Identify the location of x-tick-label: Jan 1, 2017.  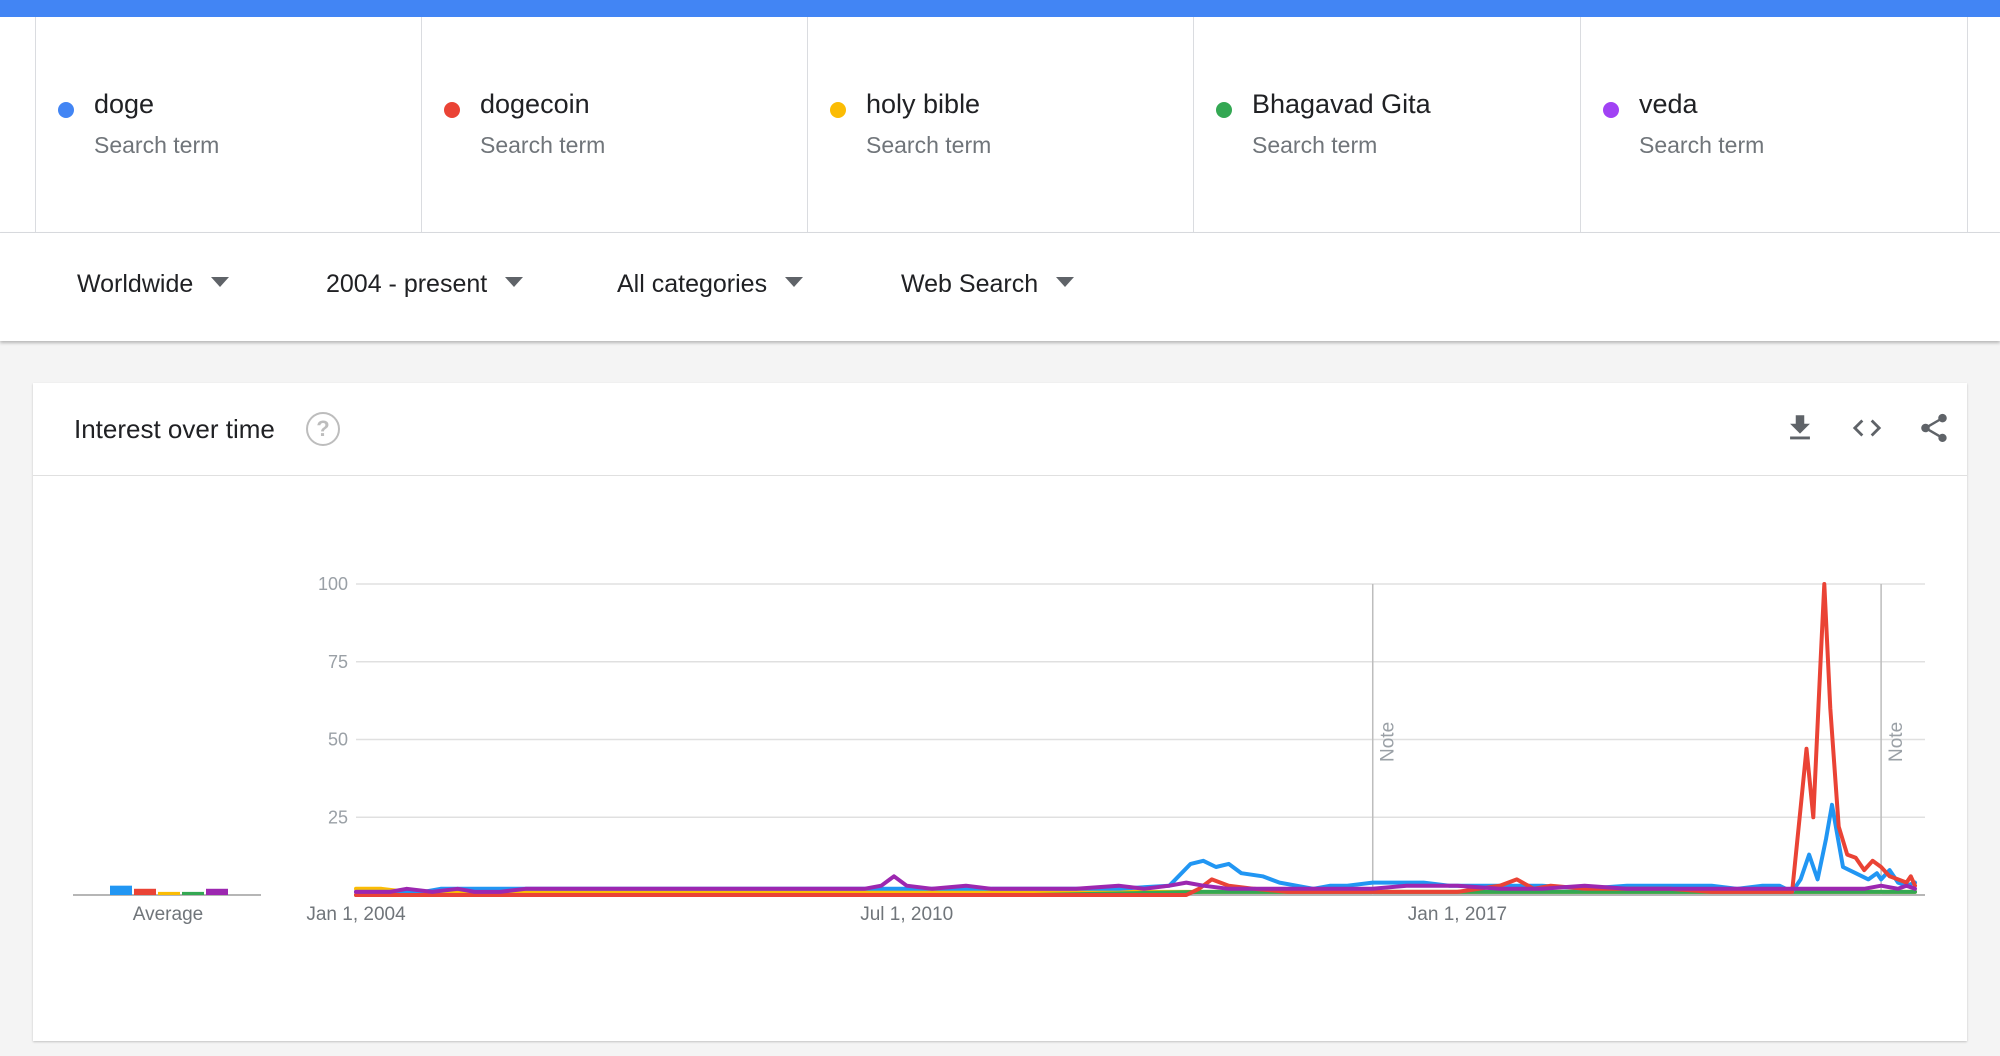
(1457, 914).